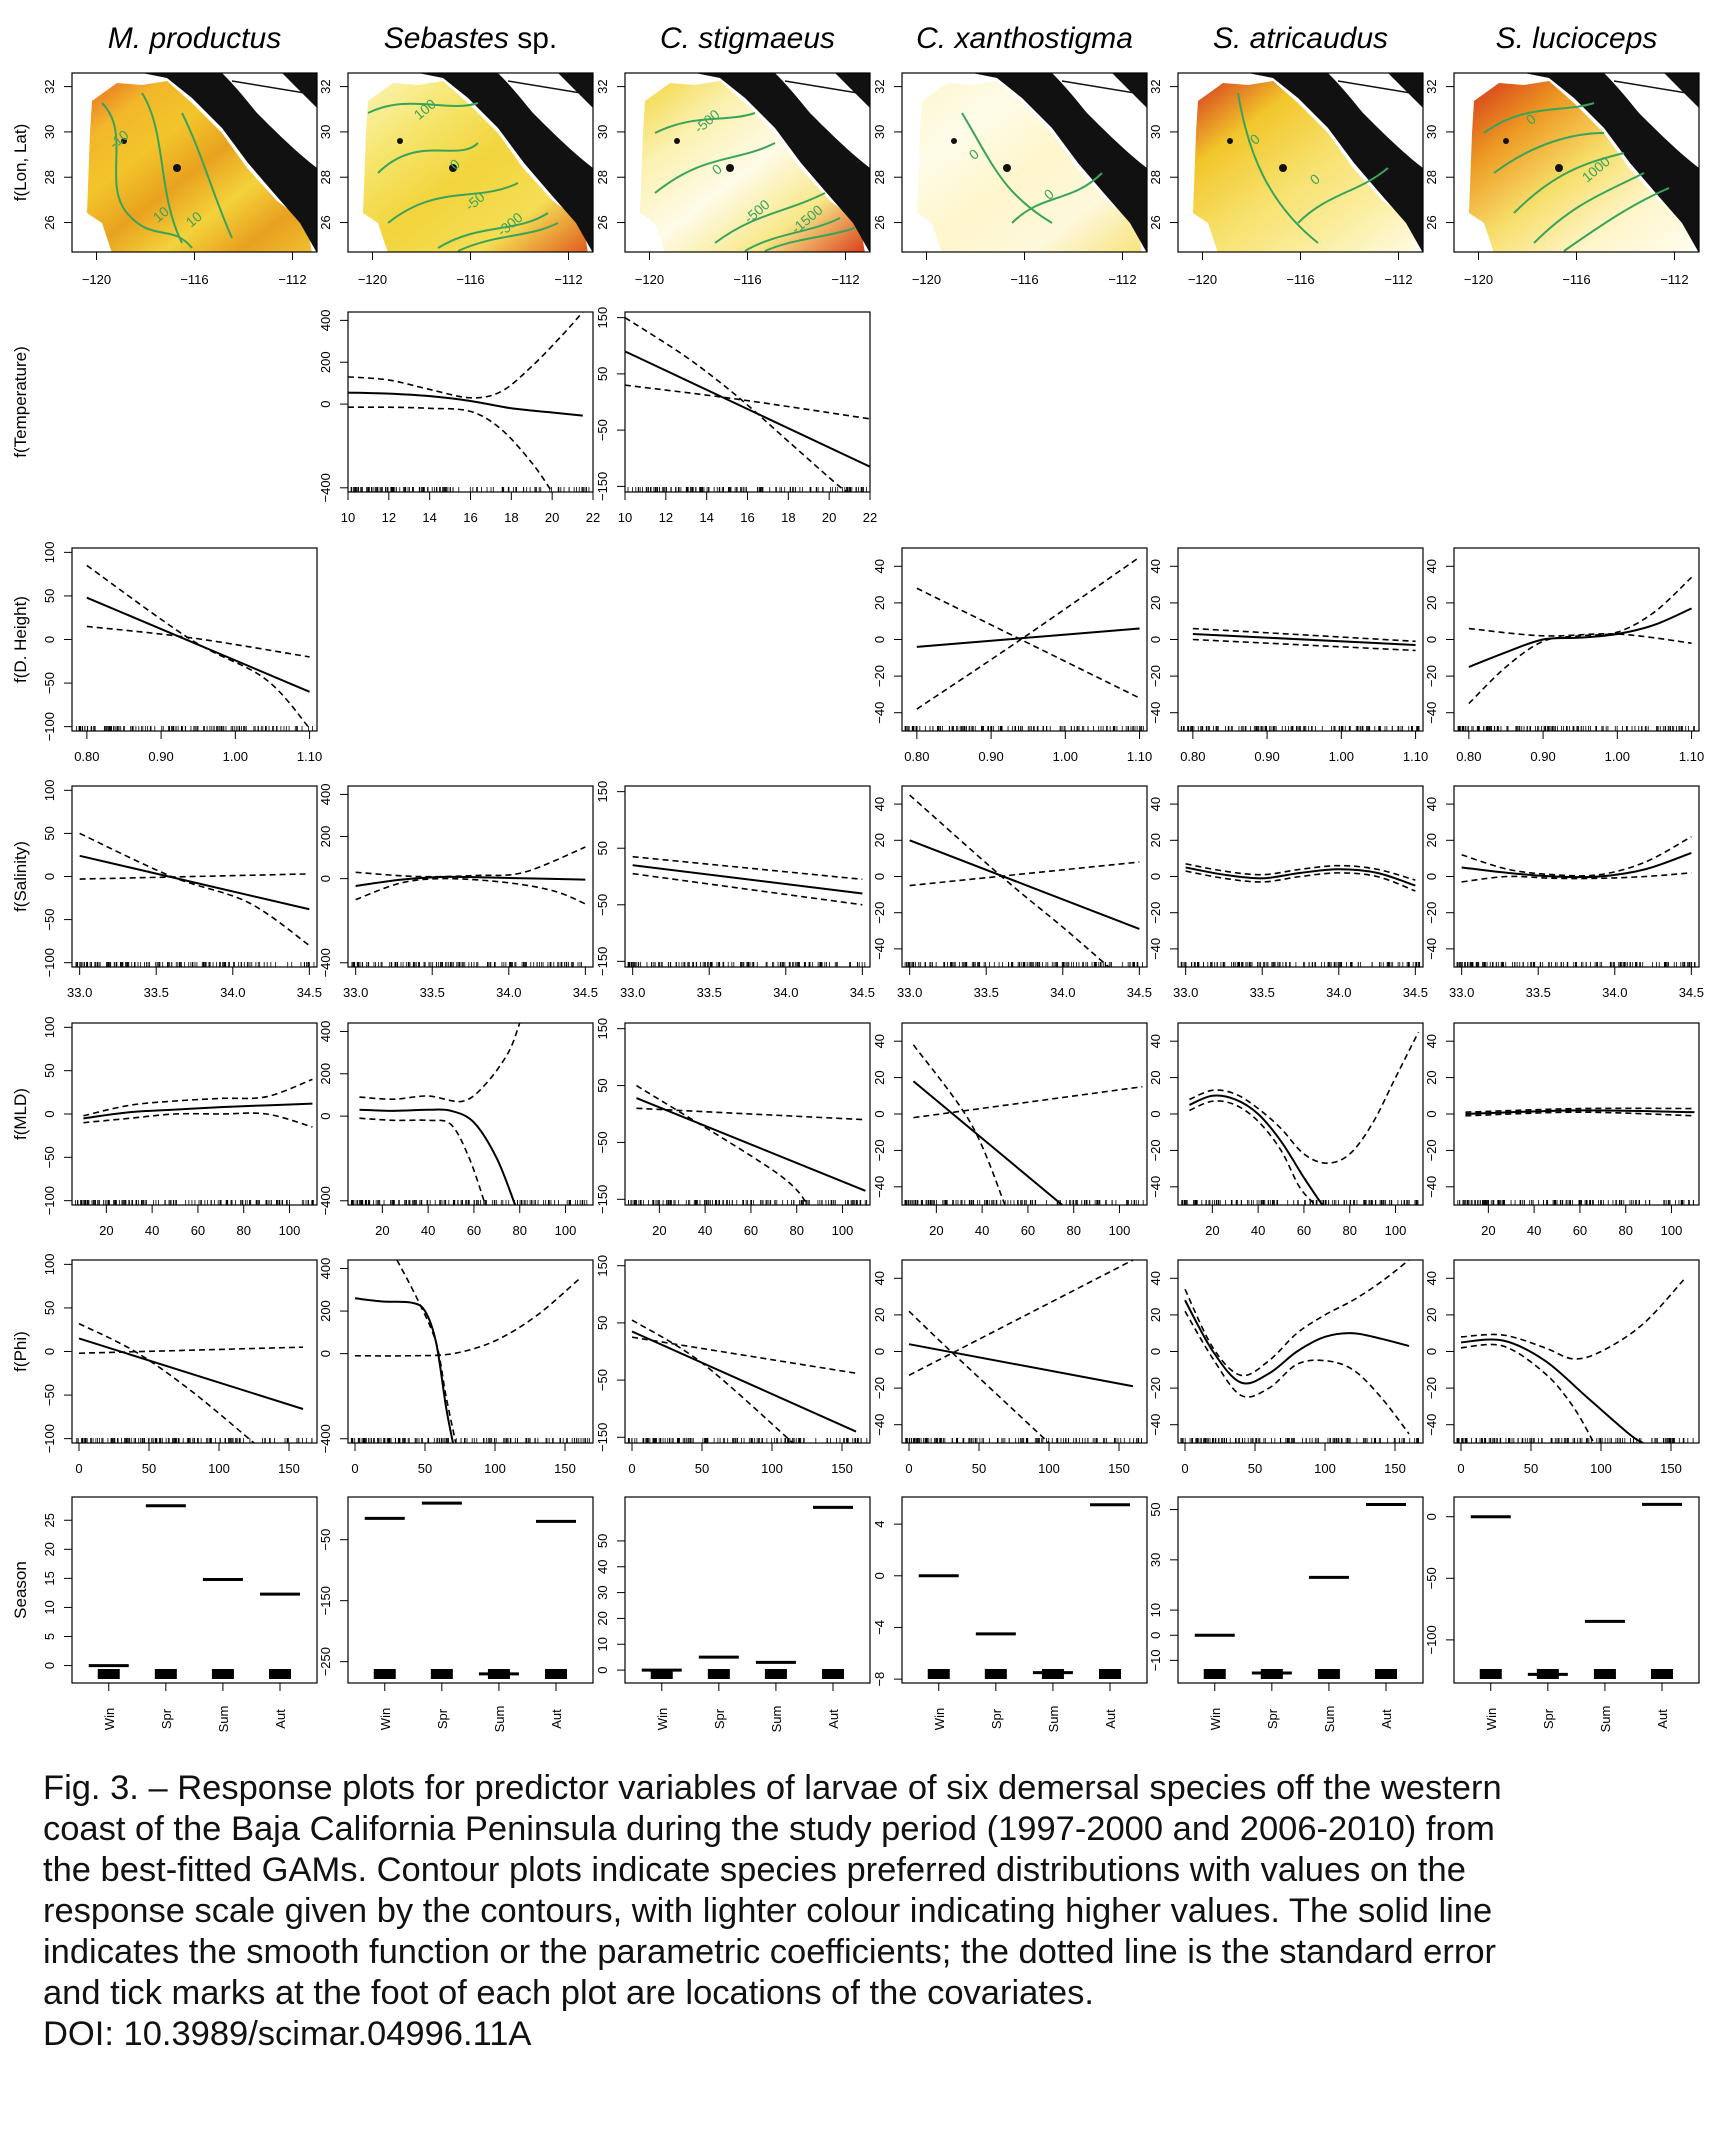 This screenshot has width=1732, height=2135. I want to click on x-tick-label: 1.10, so click(1415, 756).